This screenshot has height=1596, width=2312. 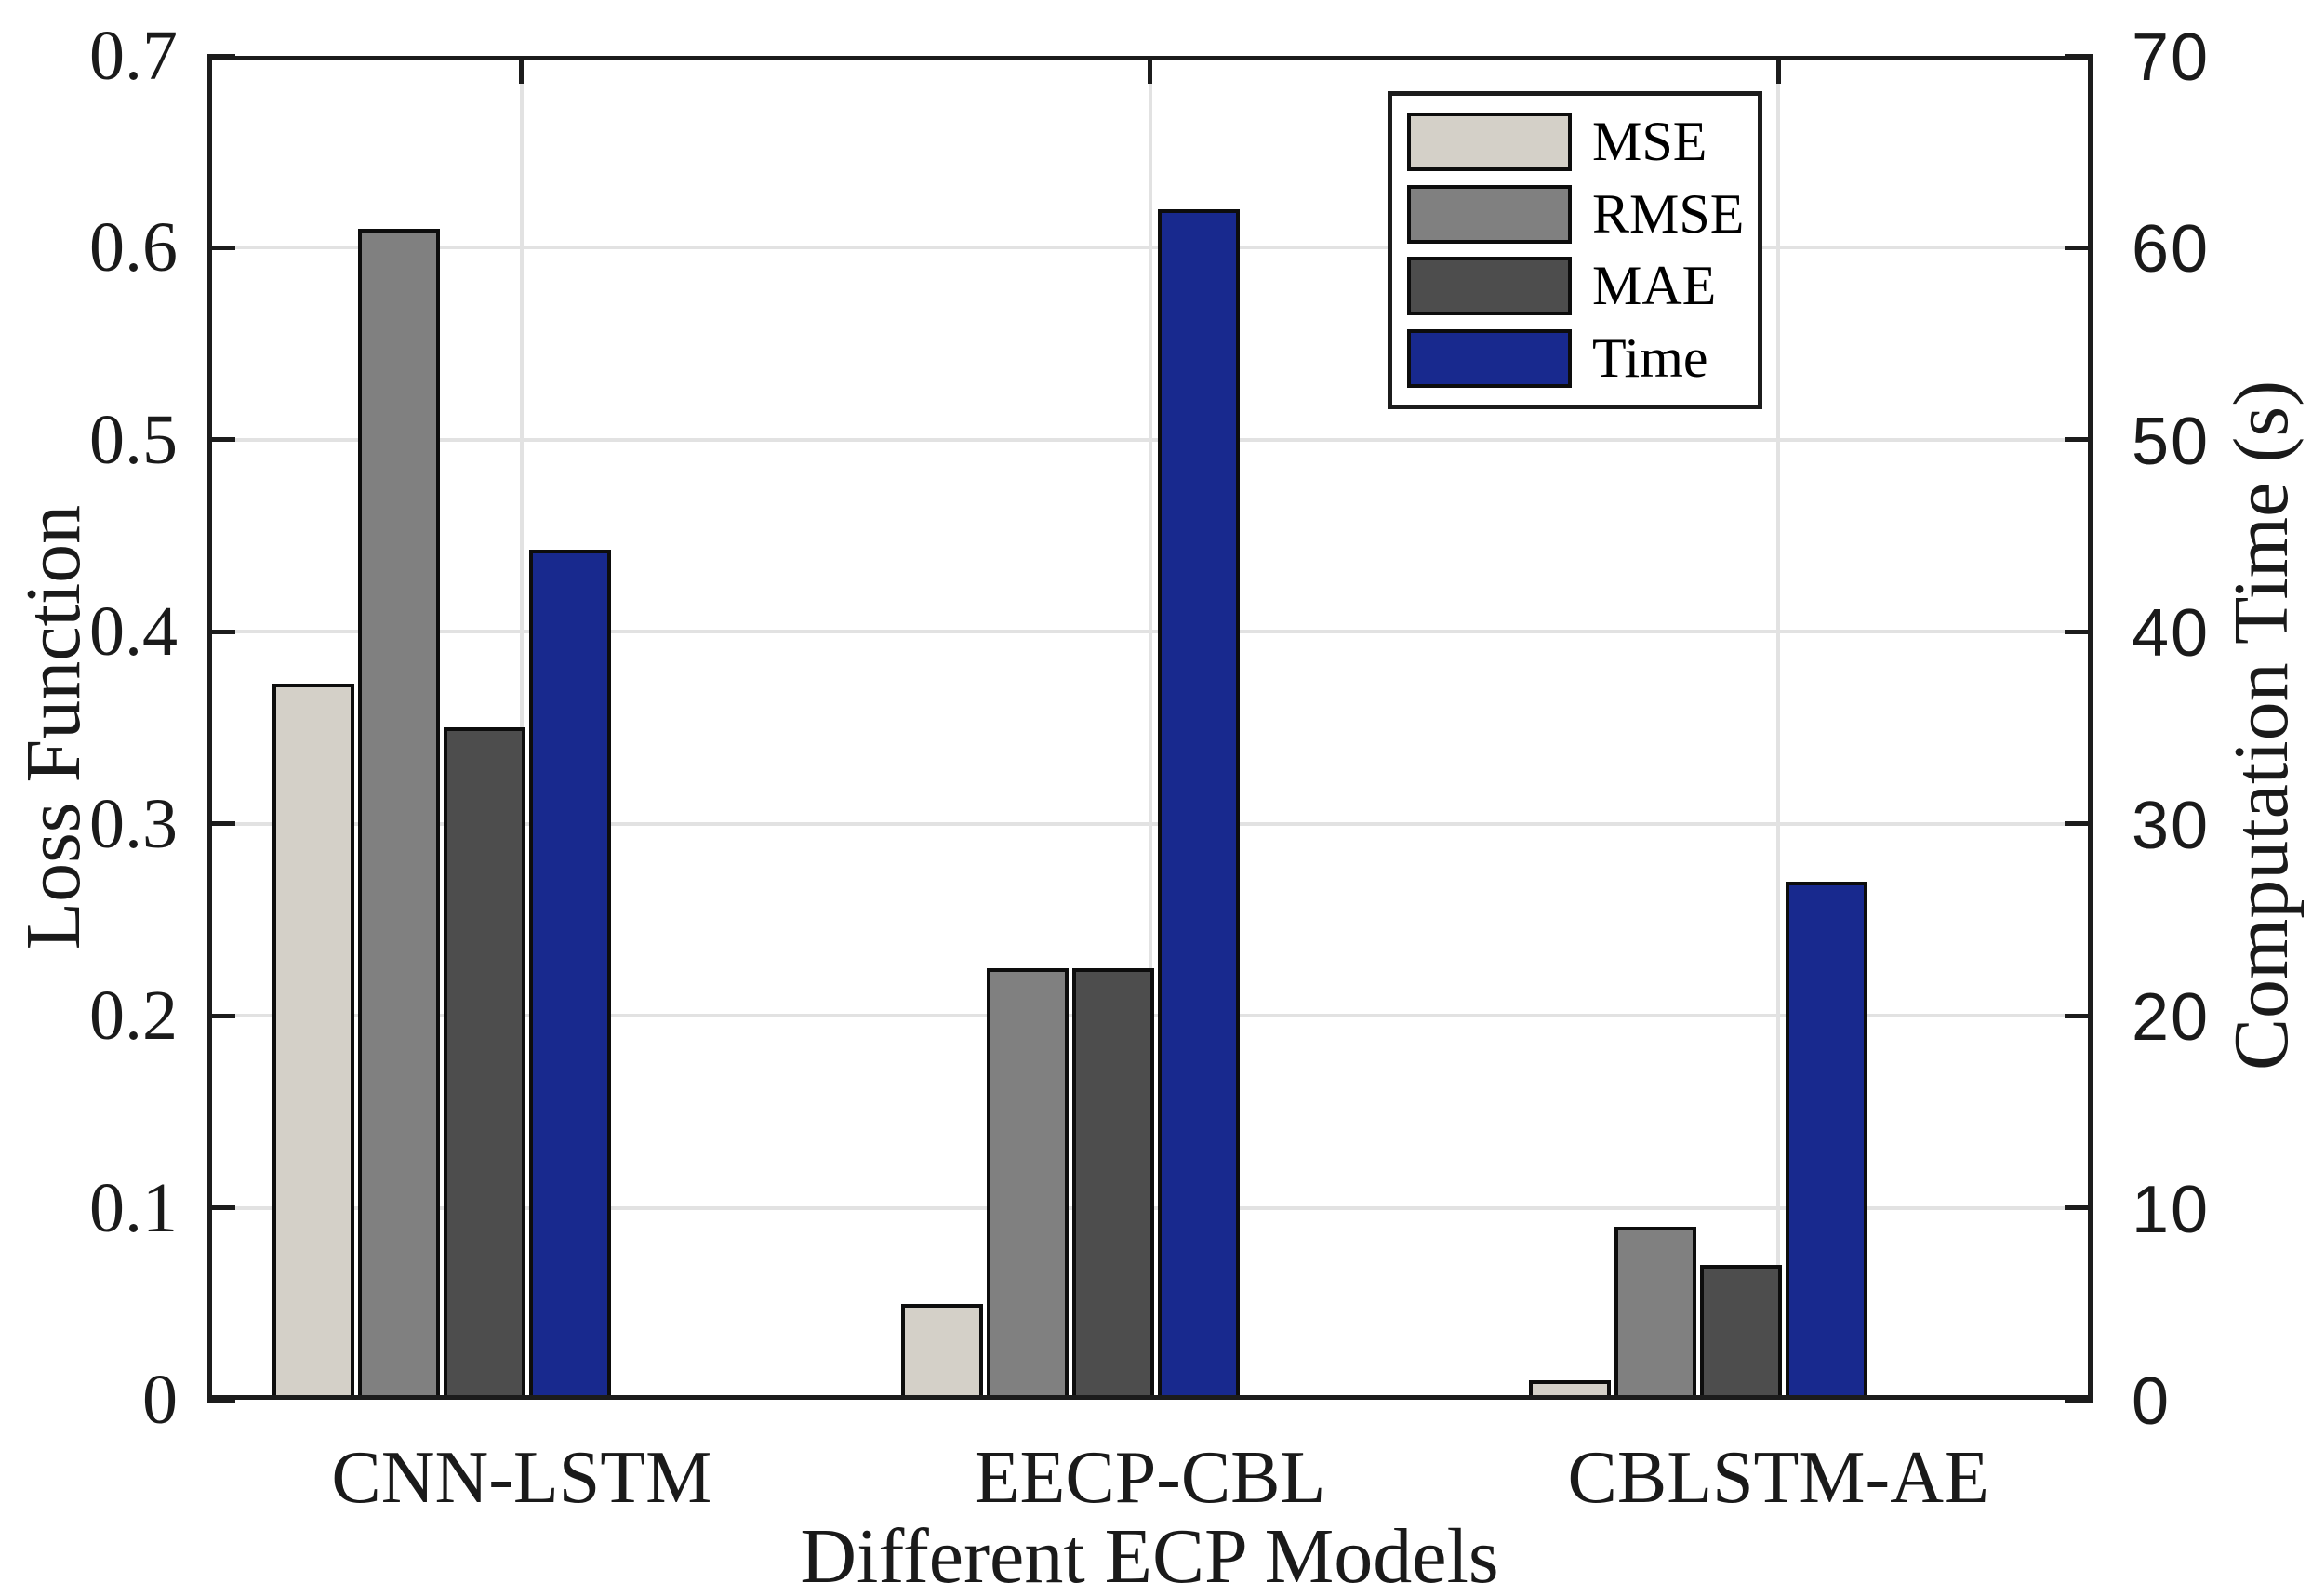 What do you see at coordinates (221, 1208) in the screenshot?
I see `left-y-tick-0.1` at bounding box center [221, 1208].